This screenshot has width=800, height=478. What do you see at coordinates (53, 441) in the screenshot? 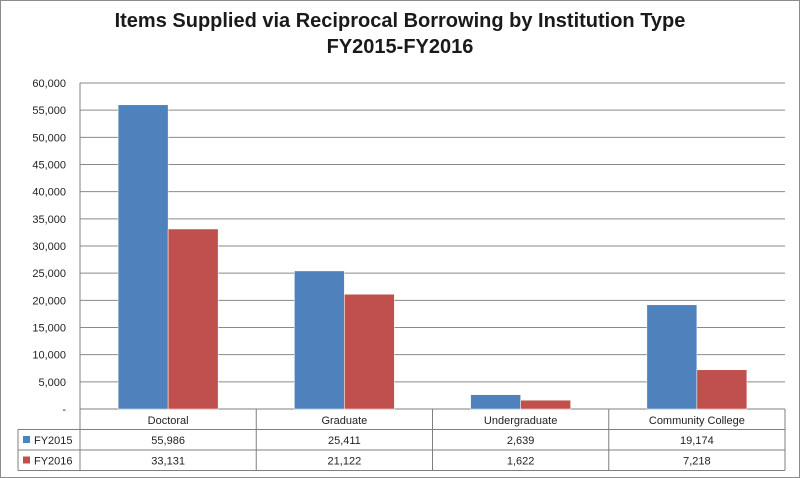
I see `legend-label: FY2015` at bounding box center [53, 441].